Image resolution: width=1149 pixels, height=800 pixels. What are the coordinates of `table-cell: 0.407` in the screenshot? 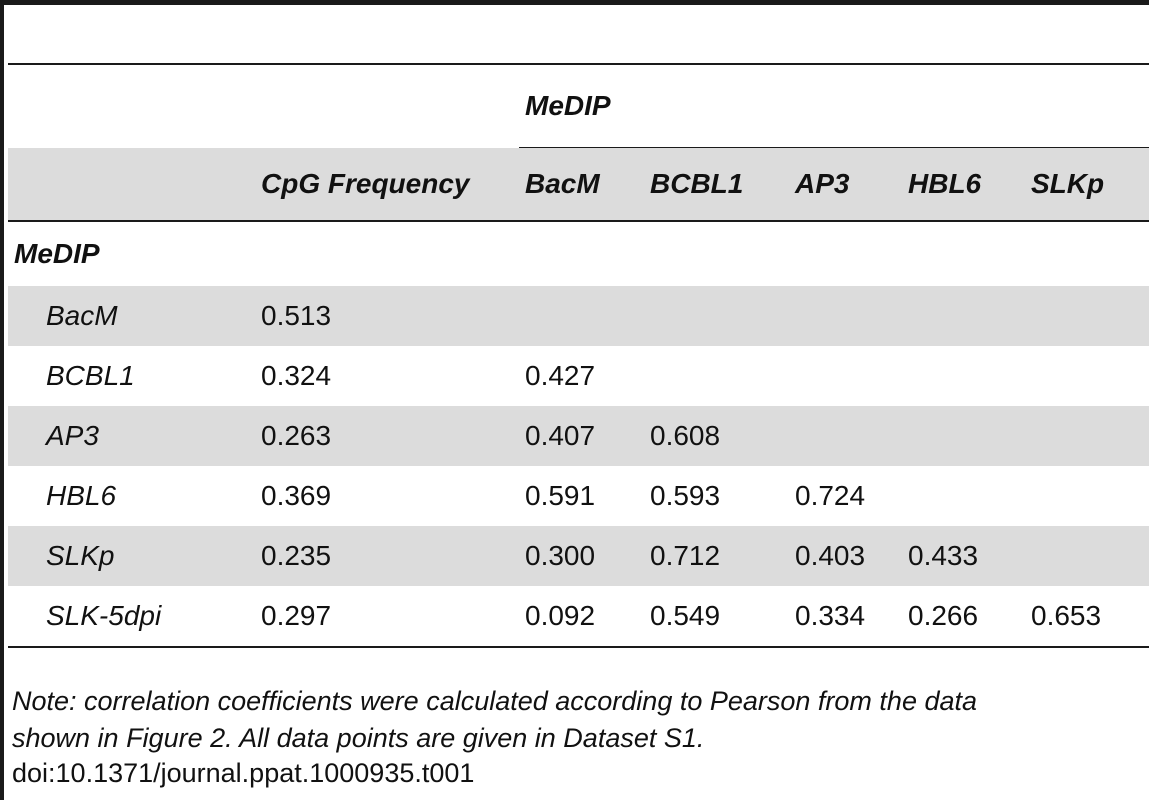 It's located at (581, 436).